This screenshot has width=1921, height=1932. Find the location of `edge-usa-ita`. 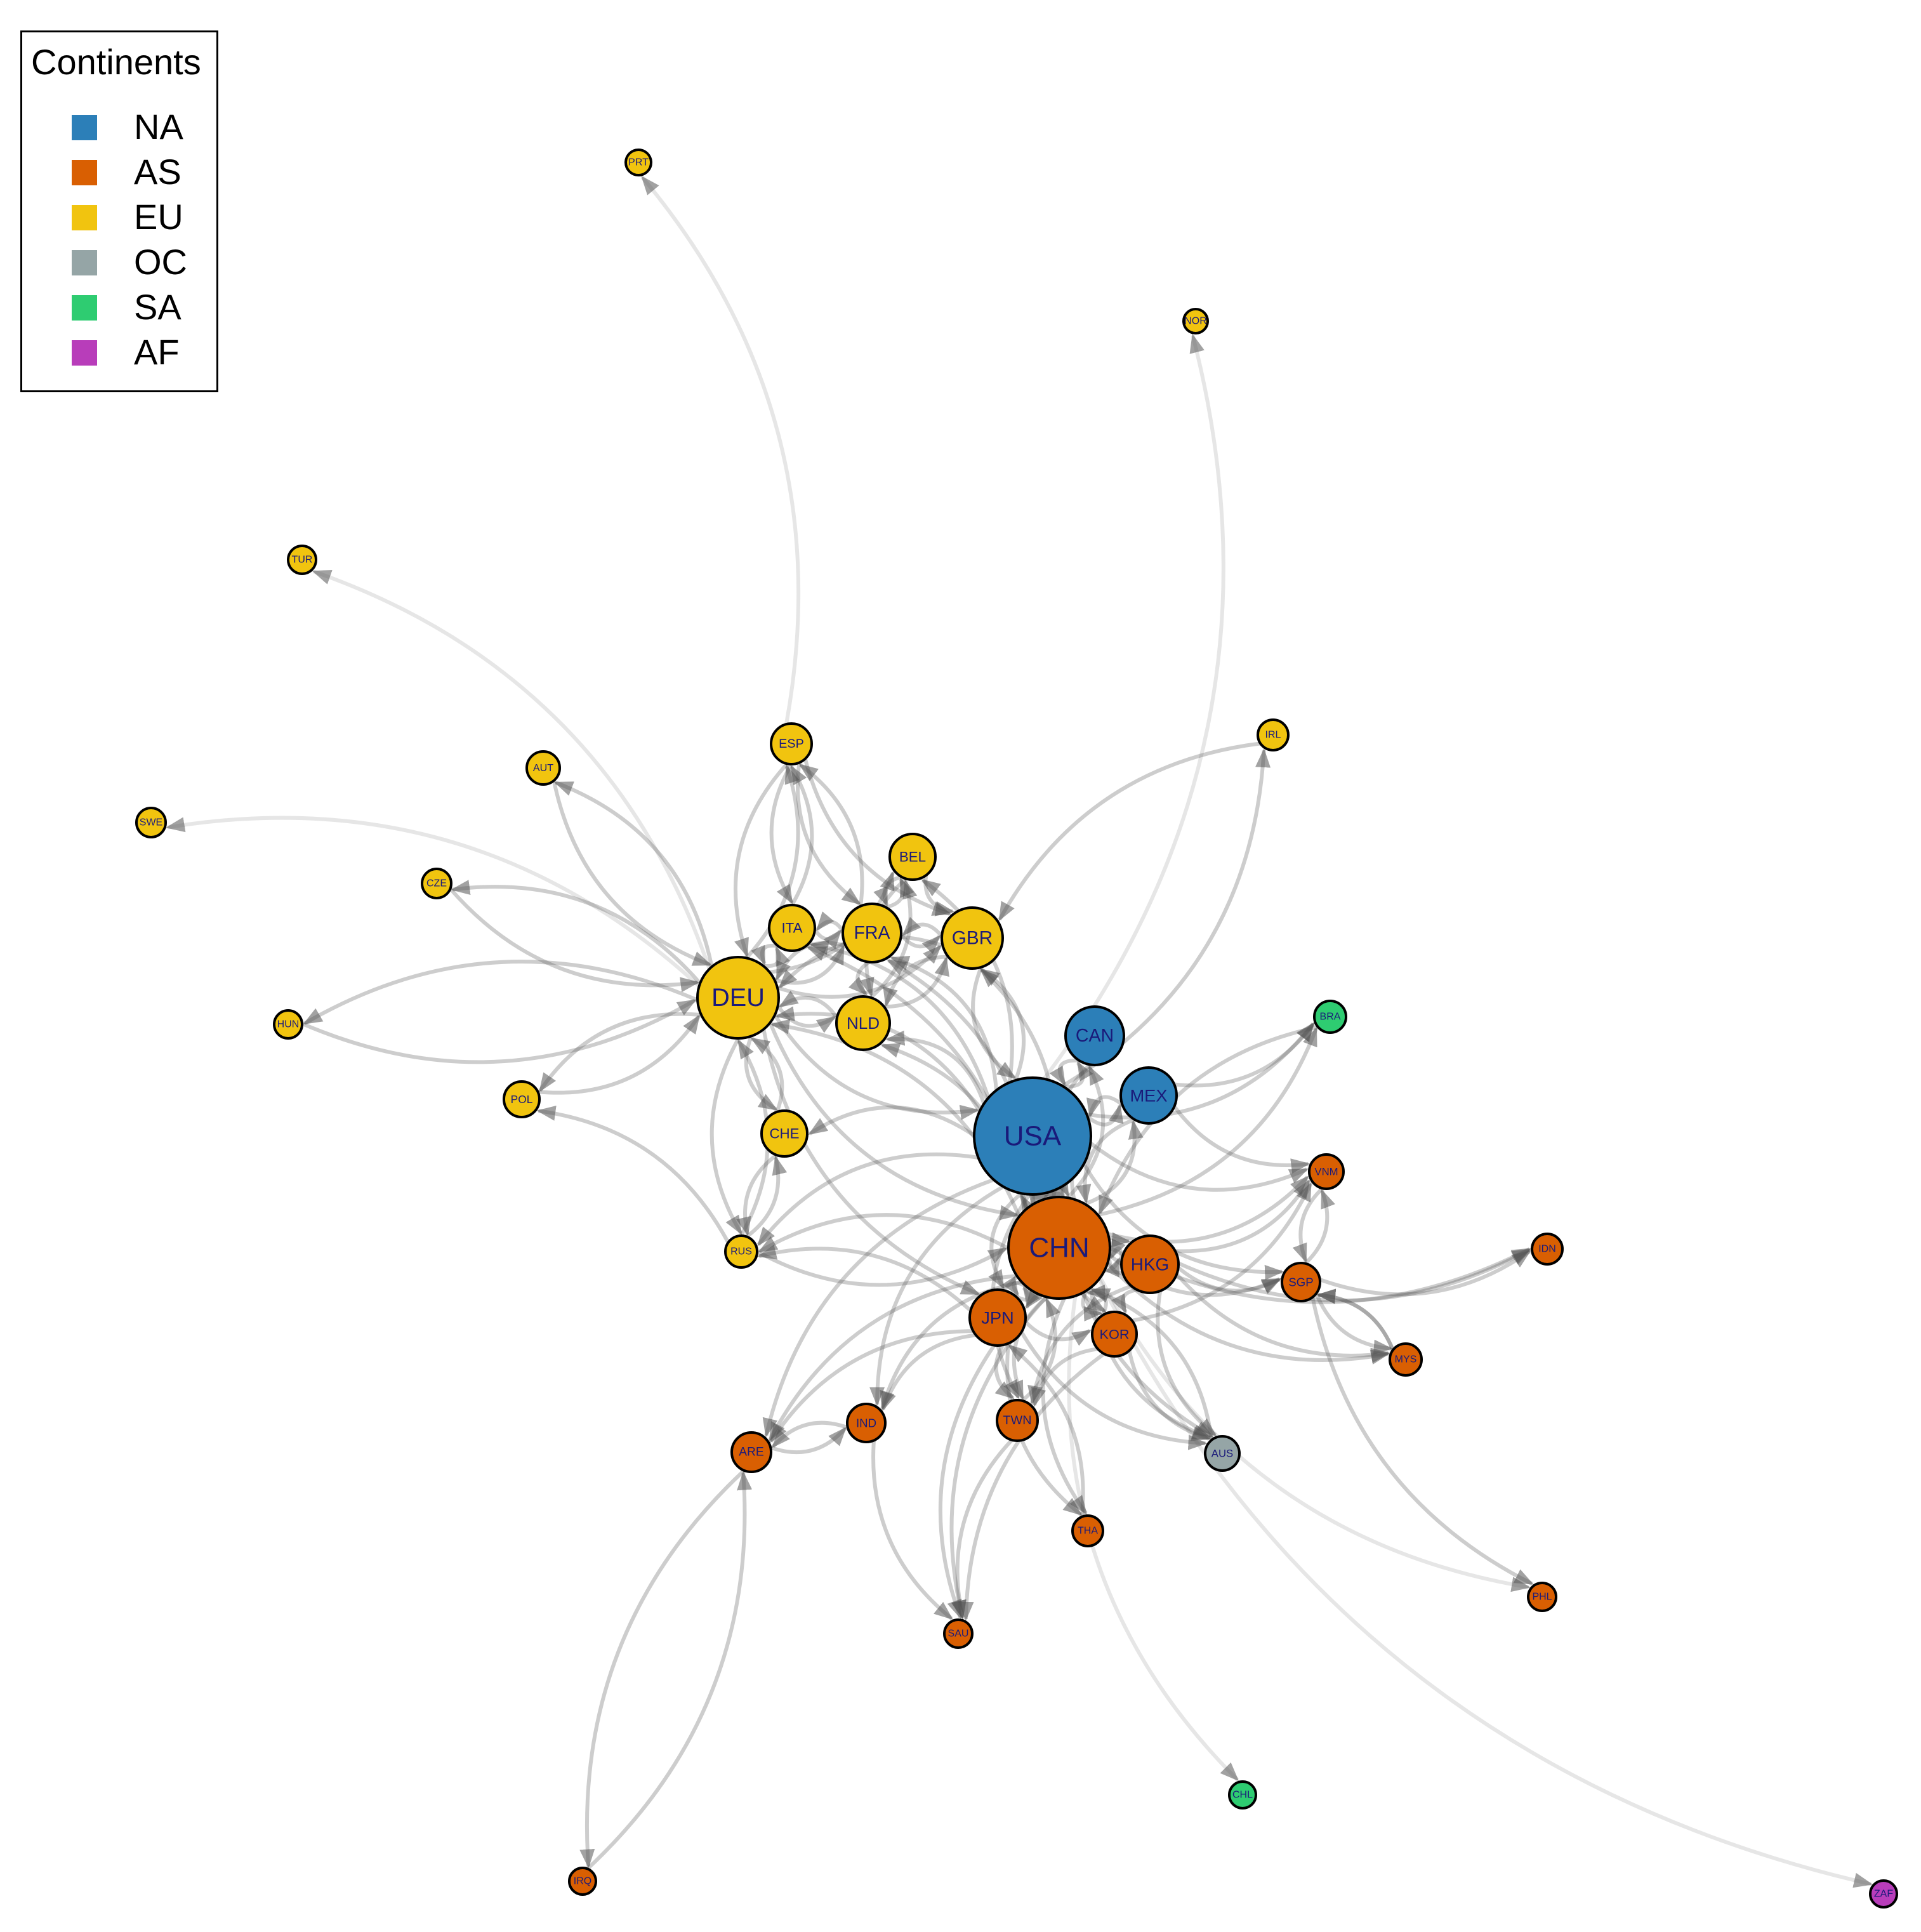

edge-usa-ita is located at coordinates (900, 1019).